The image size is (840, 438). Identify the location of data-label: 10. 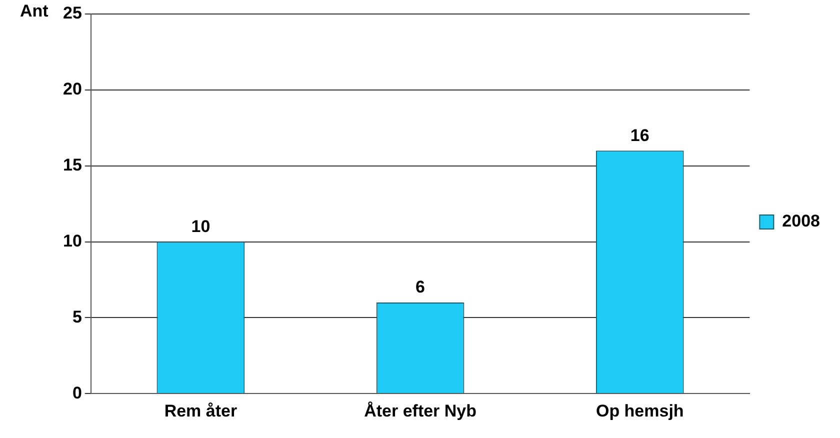
(200, 226).